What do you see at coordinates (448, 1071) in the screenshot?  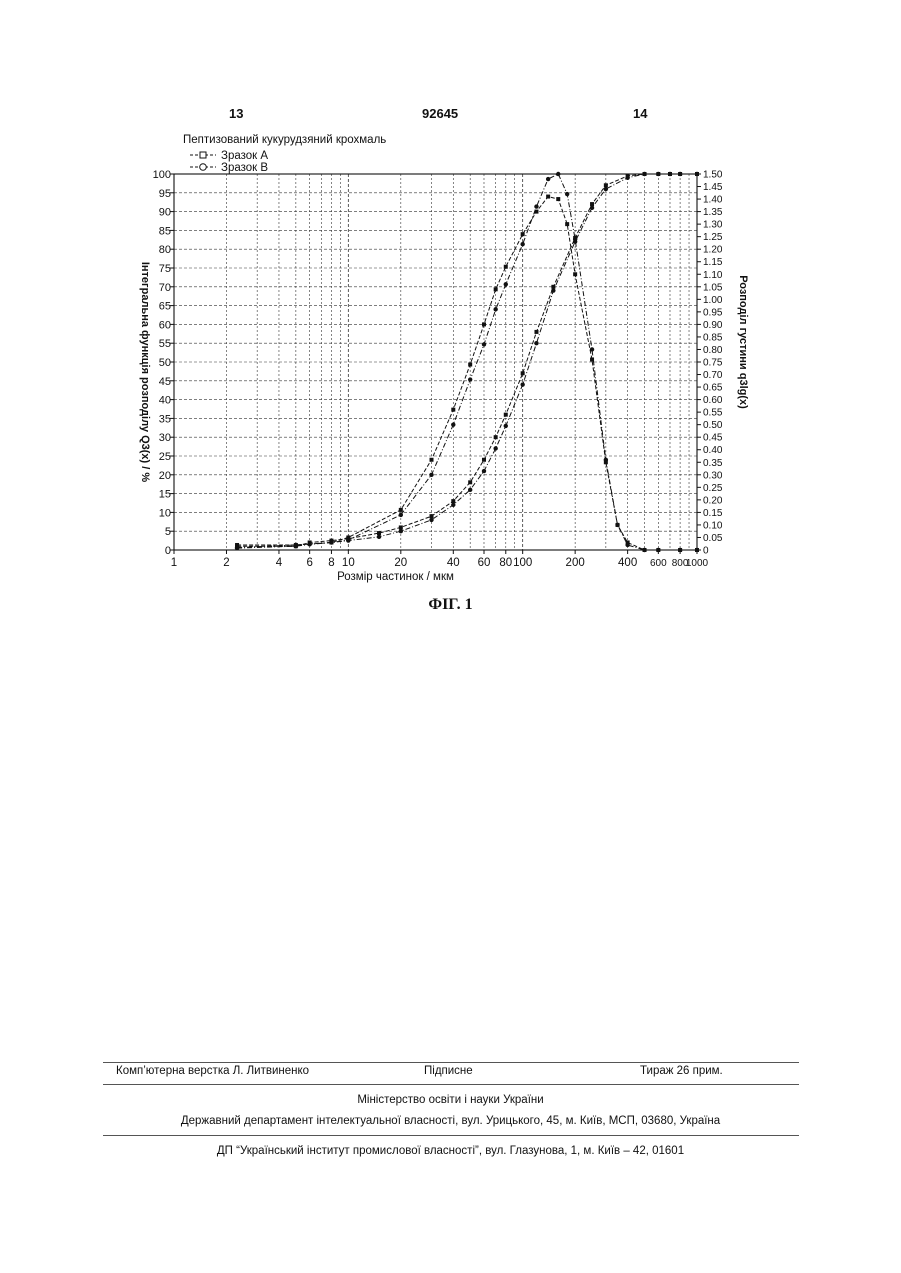 I see `footer-signed: Підписне` at bounding box center [448, 1071].